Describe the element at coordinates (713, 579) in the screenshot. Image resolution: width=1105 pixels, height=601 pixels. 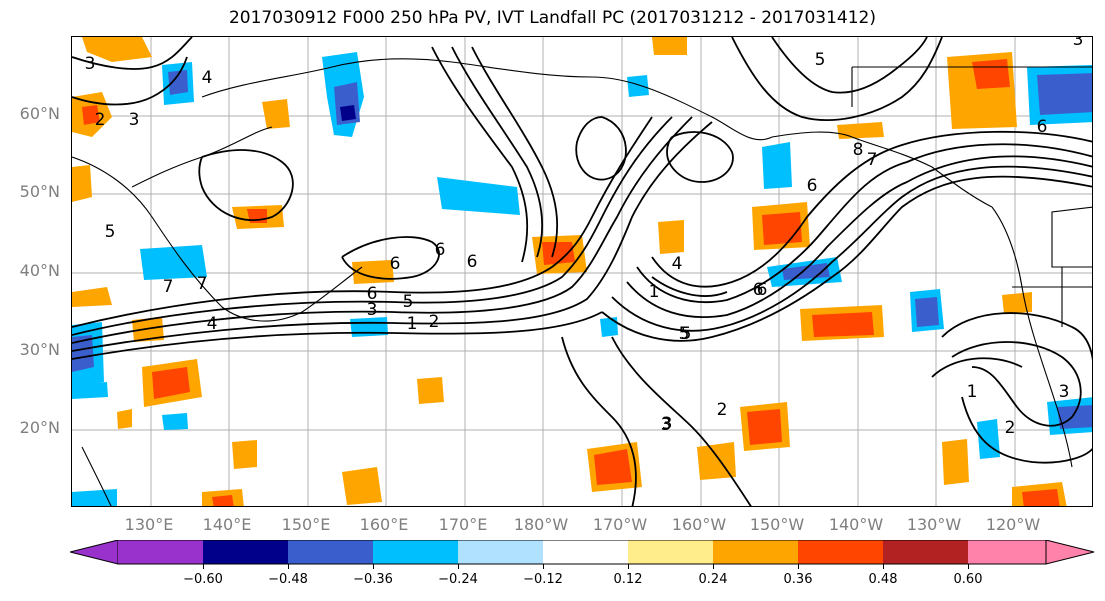
I see `colorbar-label: 0.24` at that location.